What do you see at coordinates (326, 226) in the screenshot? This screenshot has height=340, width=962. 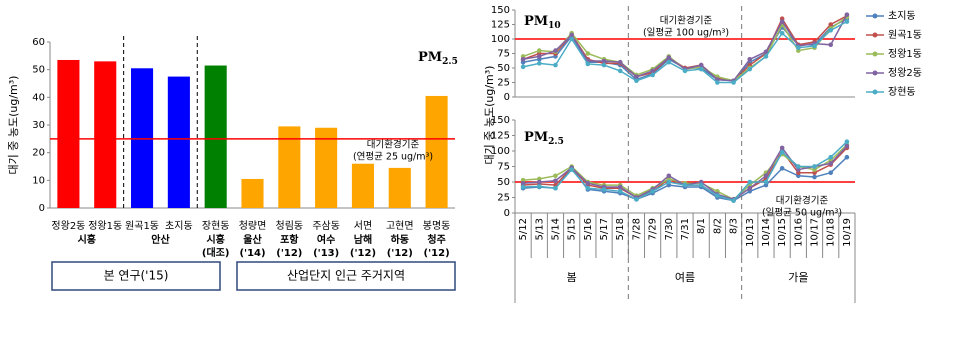 I see `x-tick-label: 주삼동` at bounding box center [326, 226].